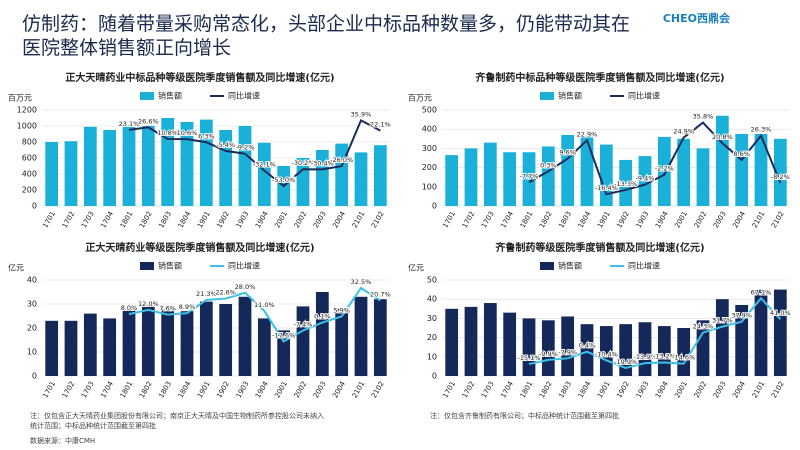 This screenshot has height=450, width=800. I want to click on data-label: 7.6%, so click(167, 309).